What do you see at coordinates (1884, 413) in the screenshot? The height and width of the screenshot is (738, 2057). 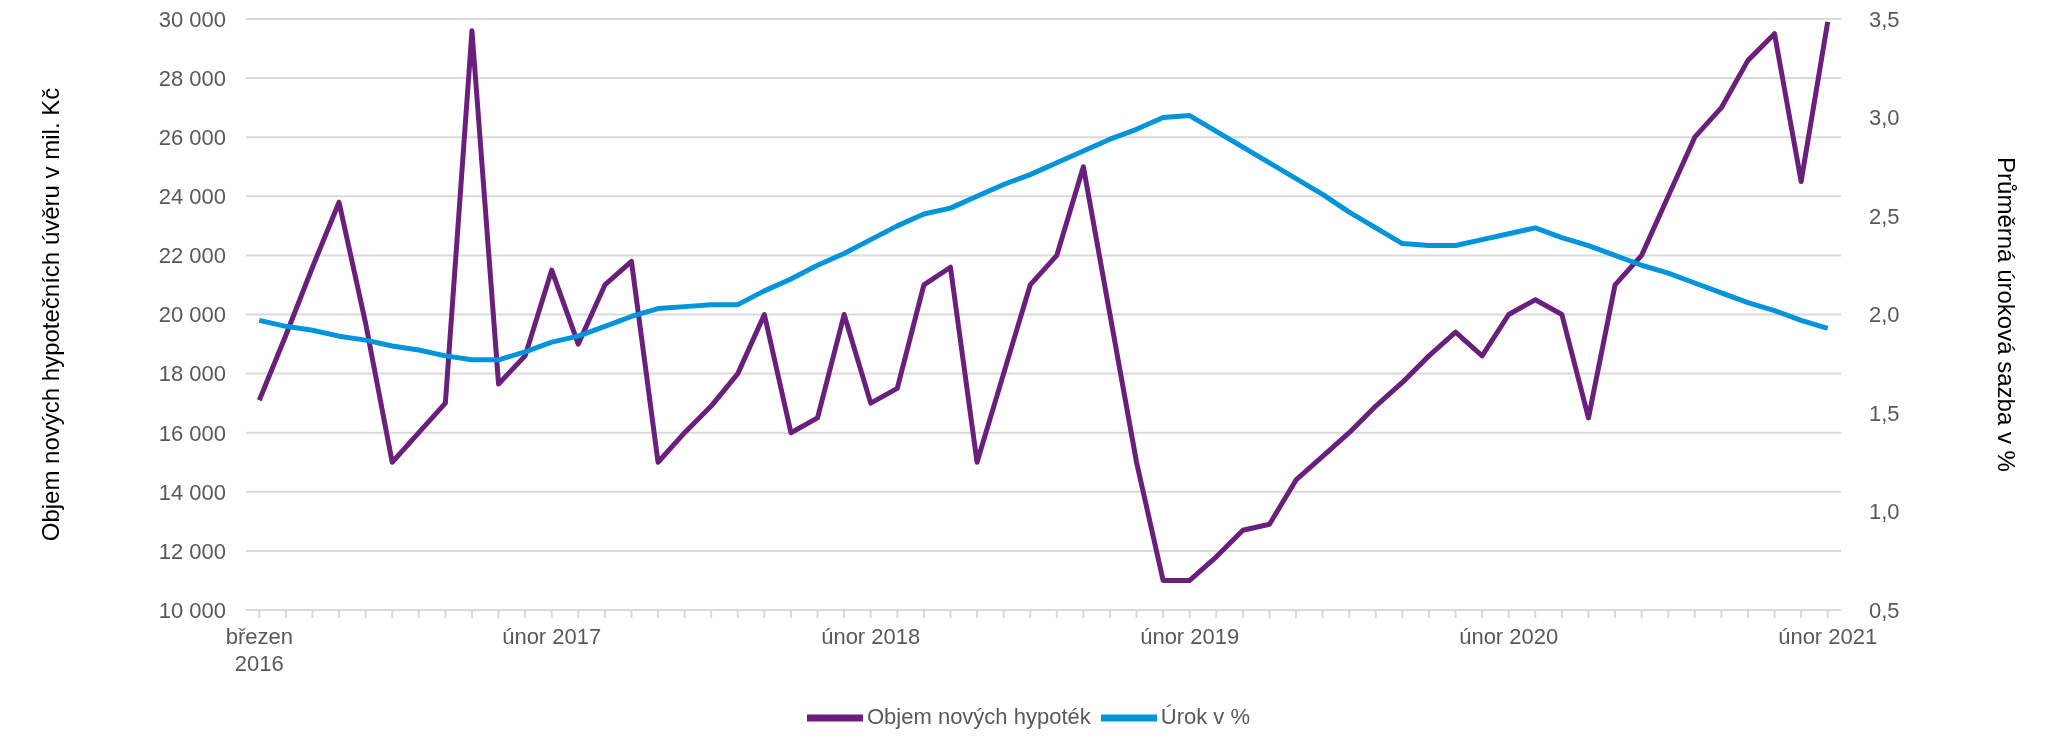 I see `y2-tick-label: 1,5` at bounding box center [1884, 413].